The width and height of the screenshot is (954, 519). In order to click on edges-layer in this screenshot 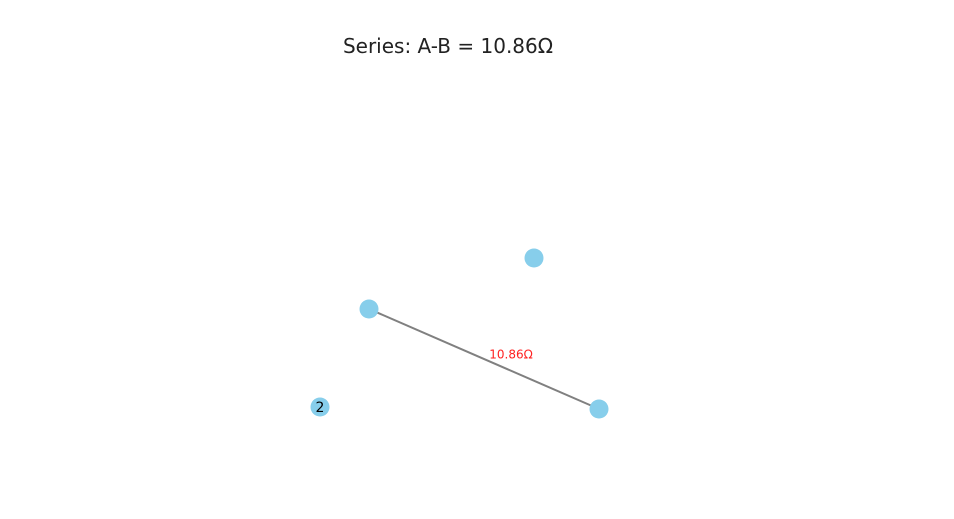, I will do `click(484, 359)`.